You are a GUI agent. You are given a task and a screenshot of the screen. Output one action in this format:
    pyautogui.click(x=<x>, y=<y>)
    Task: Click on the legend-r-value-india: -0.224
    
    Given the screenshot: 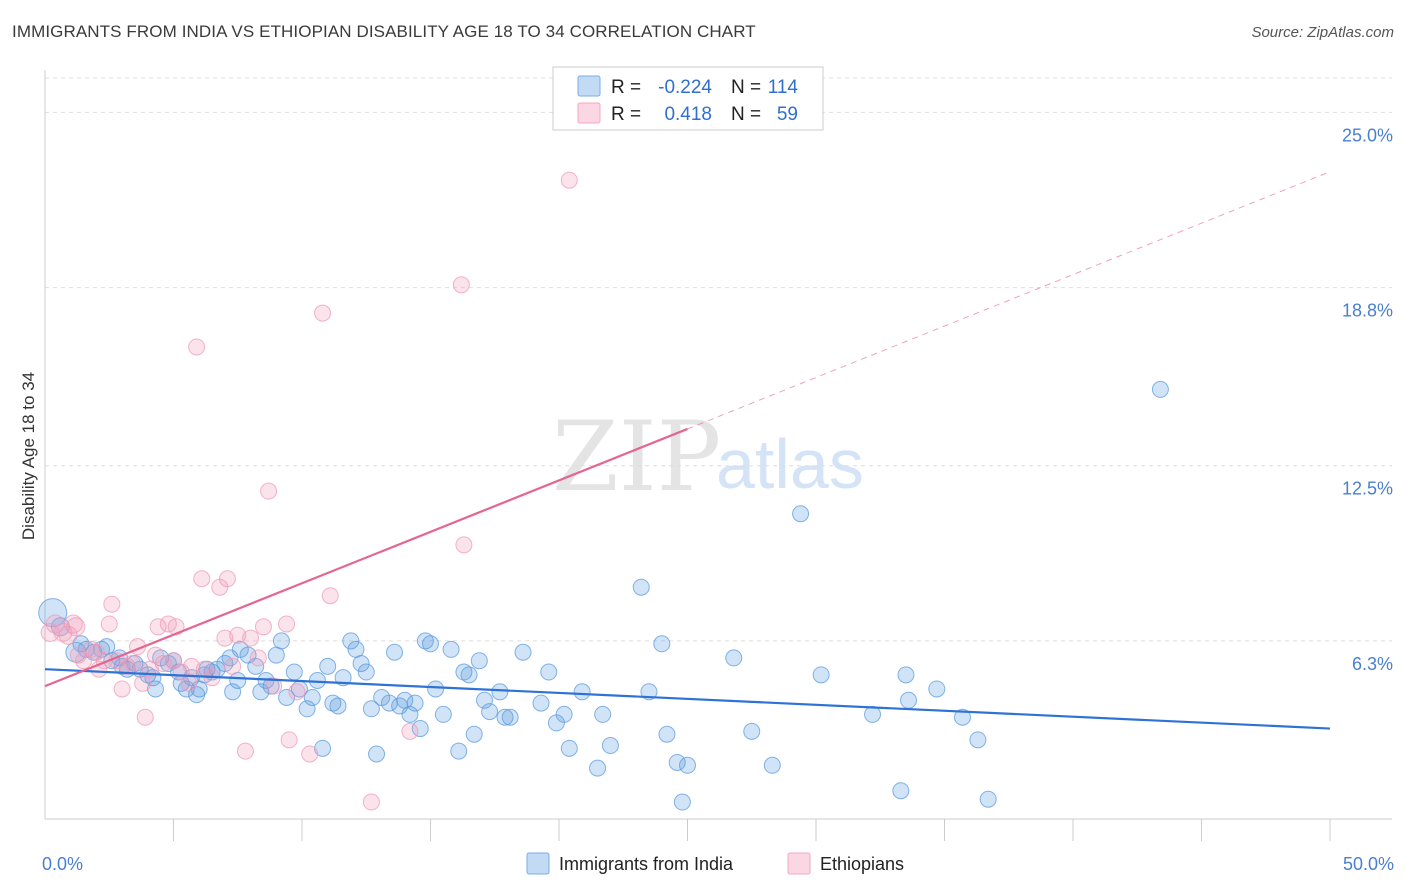 What is the action you would take?
    pyautogui.click(x=685, y=87)
    